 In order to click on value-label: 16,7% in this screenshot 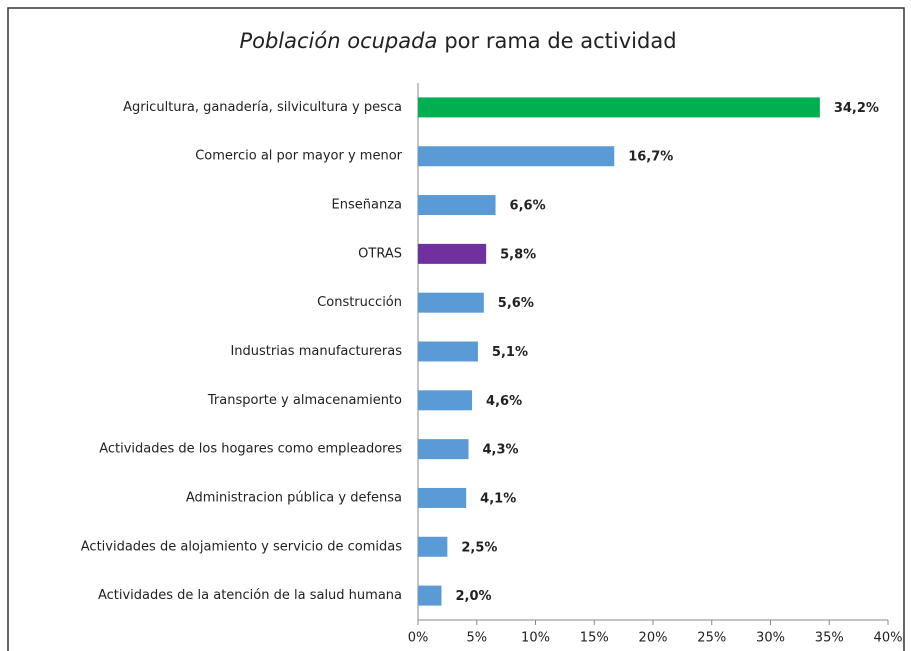, I will do `click(650, 157)`.